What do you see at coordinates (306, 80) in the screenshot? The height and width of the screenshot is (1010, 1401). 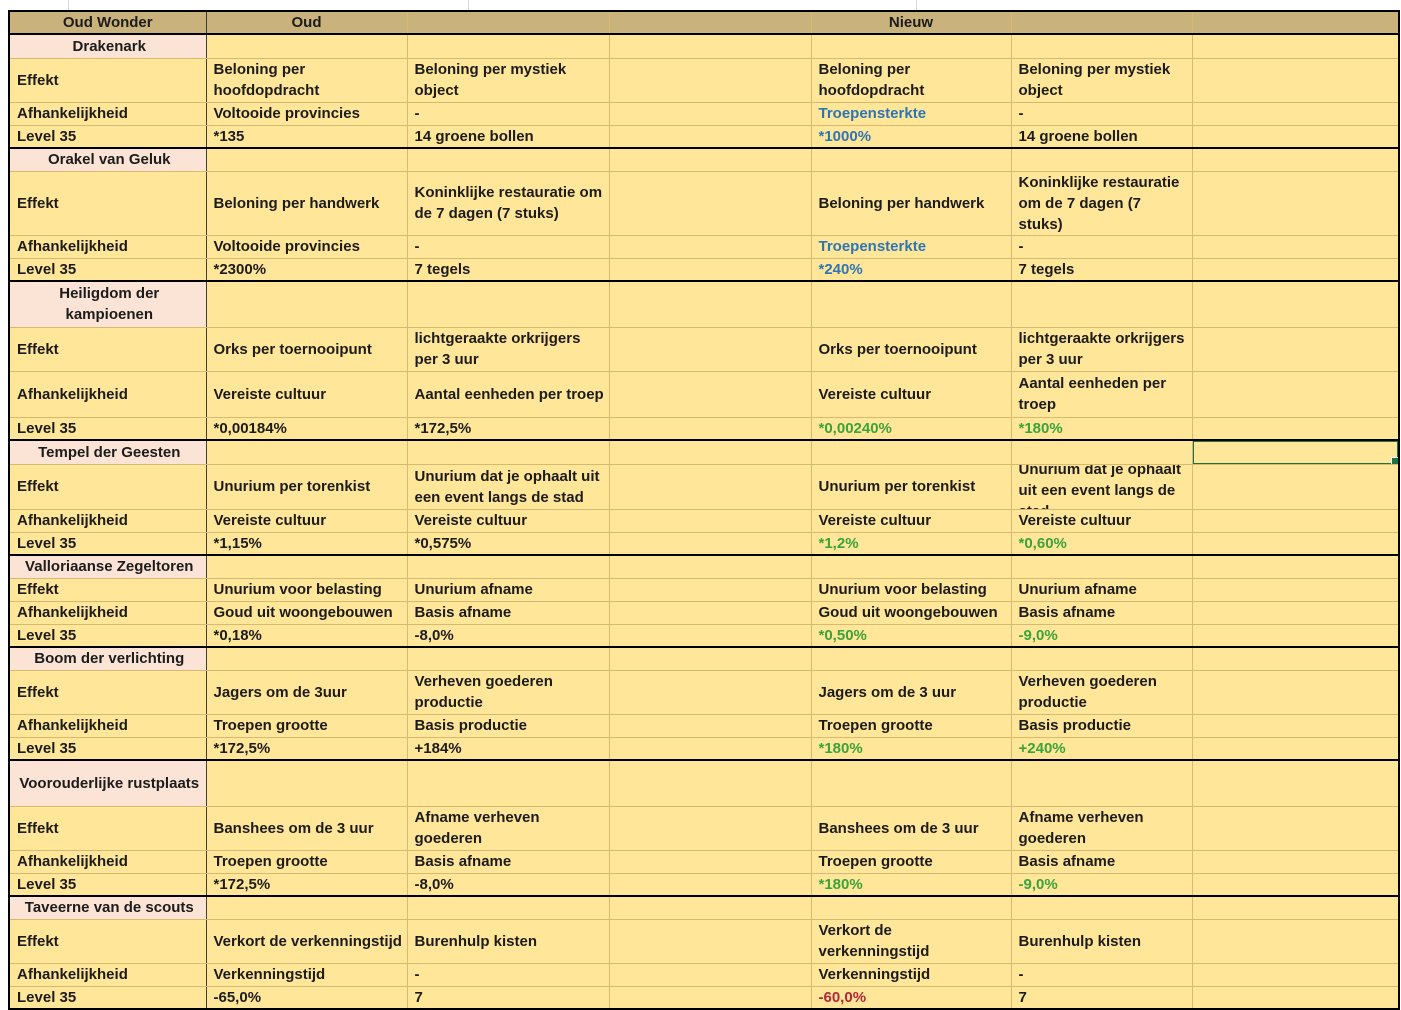 I see `value-cell: Beloning per hoofdopdracht` at bounding box center [306, 80].